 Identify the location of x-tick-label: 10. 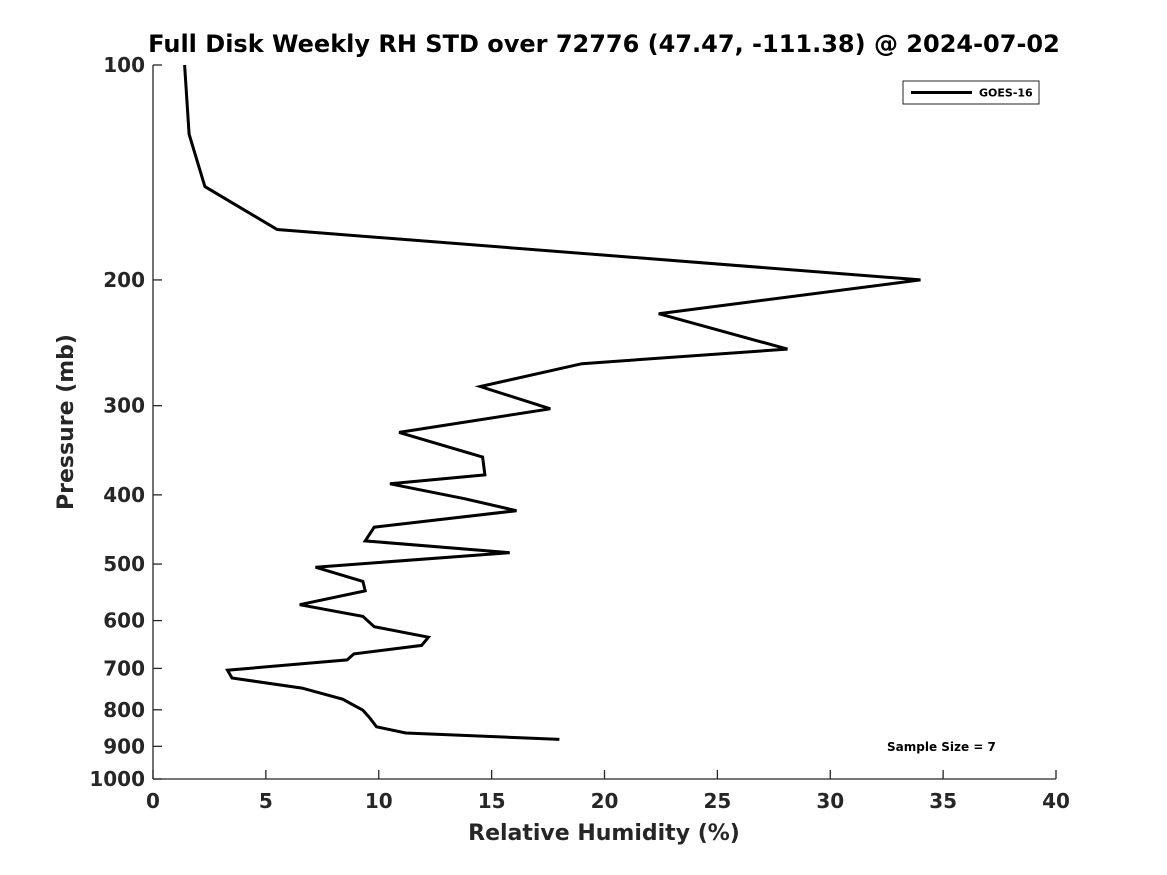
(379, 801).